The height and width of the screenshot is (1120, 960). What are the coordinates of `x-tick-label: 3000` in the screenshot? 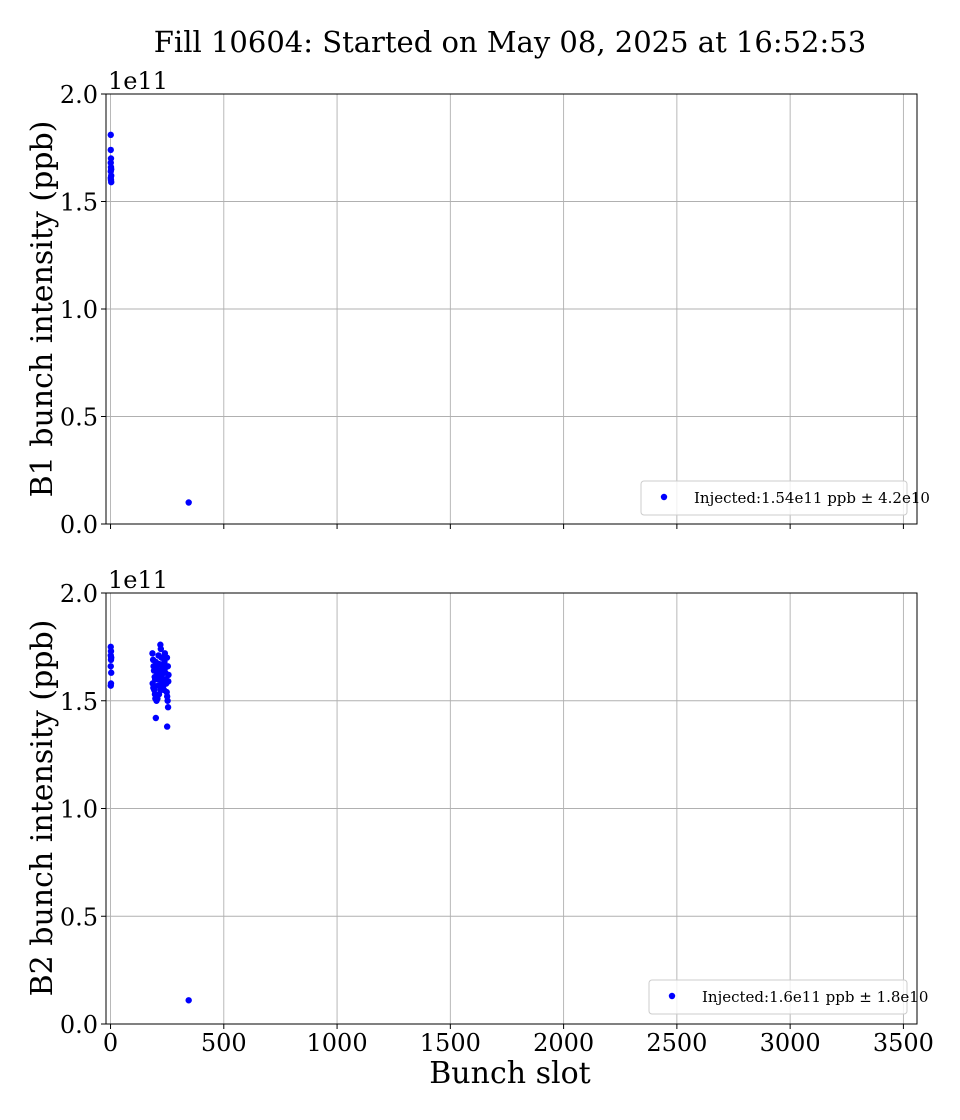 It's located at (790, 1043).